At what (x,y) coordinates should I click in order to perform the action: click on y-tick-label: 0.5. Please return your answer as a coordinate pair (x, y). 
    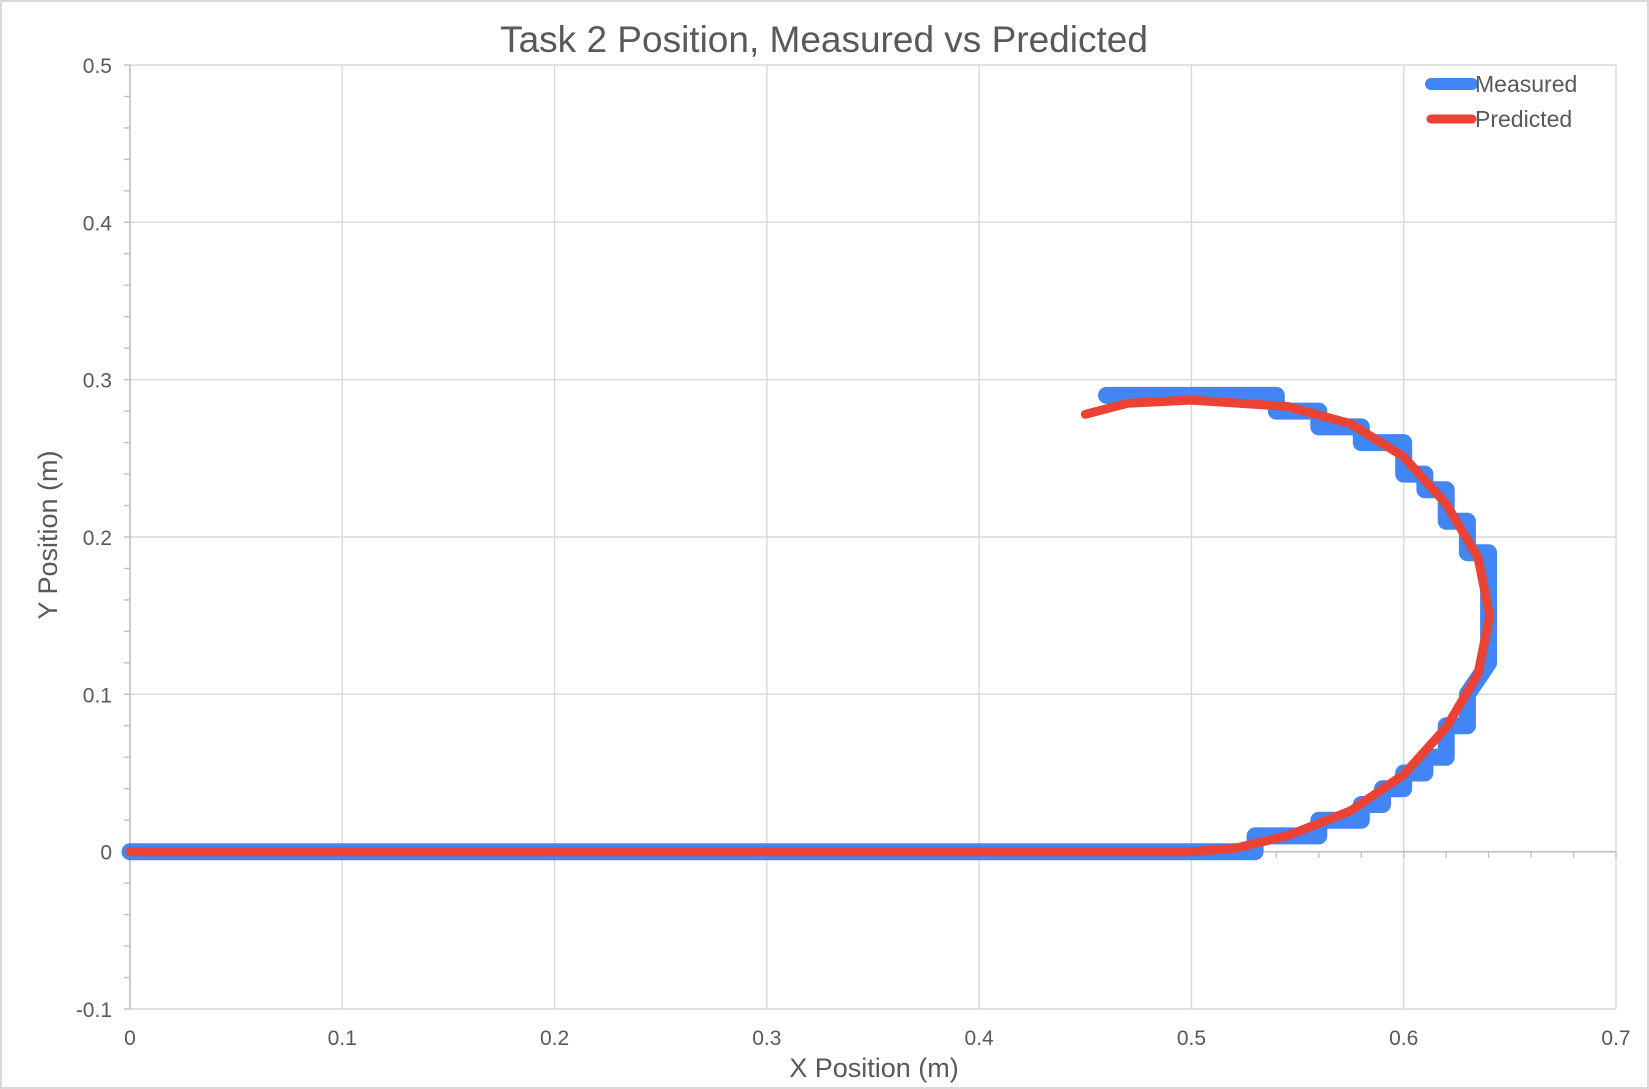
    Looking at the image, I should click on (97, 66).